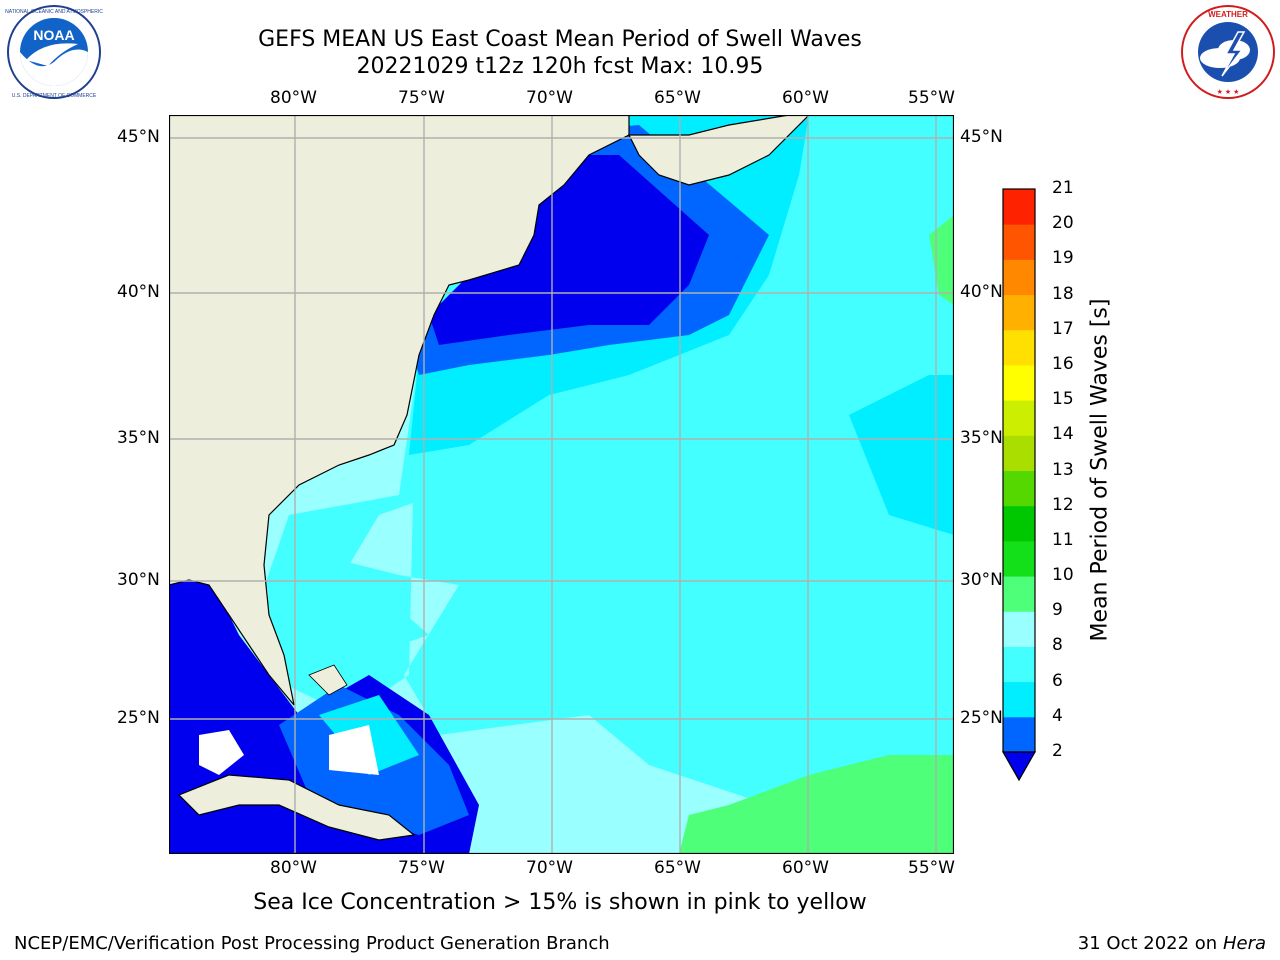  Describe the element at coordinates (1063, 399) in the screenshot. I see `colorbar-tick-label: 15` at that location.